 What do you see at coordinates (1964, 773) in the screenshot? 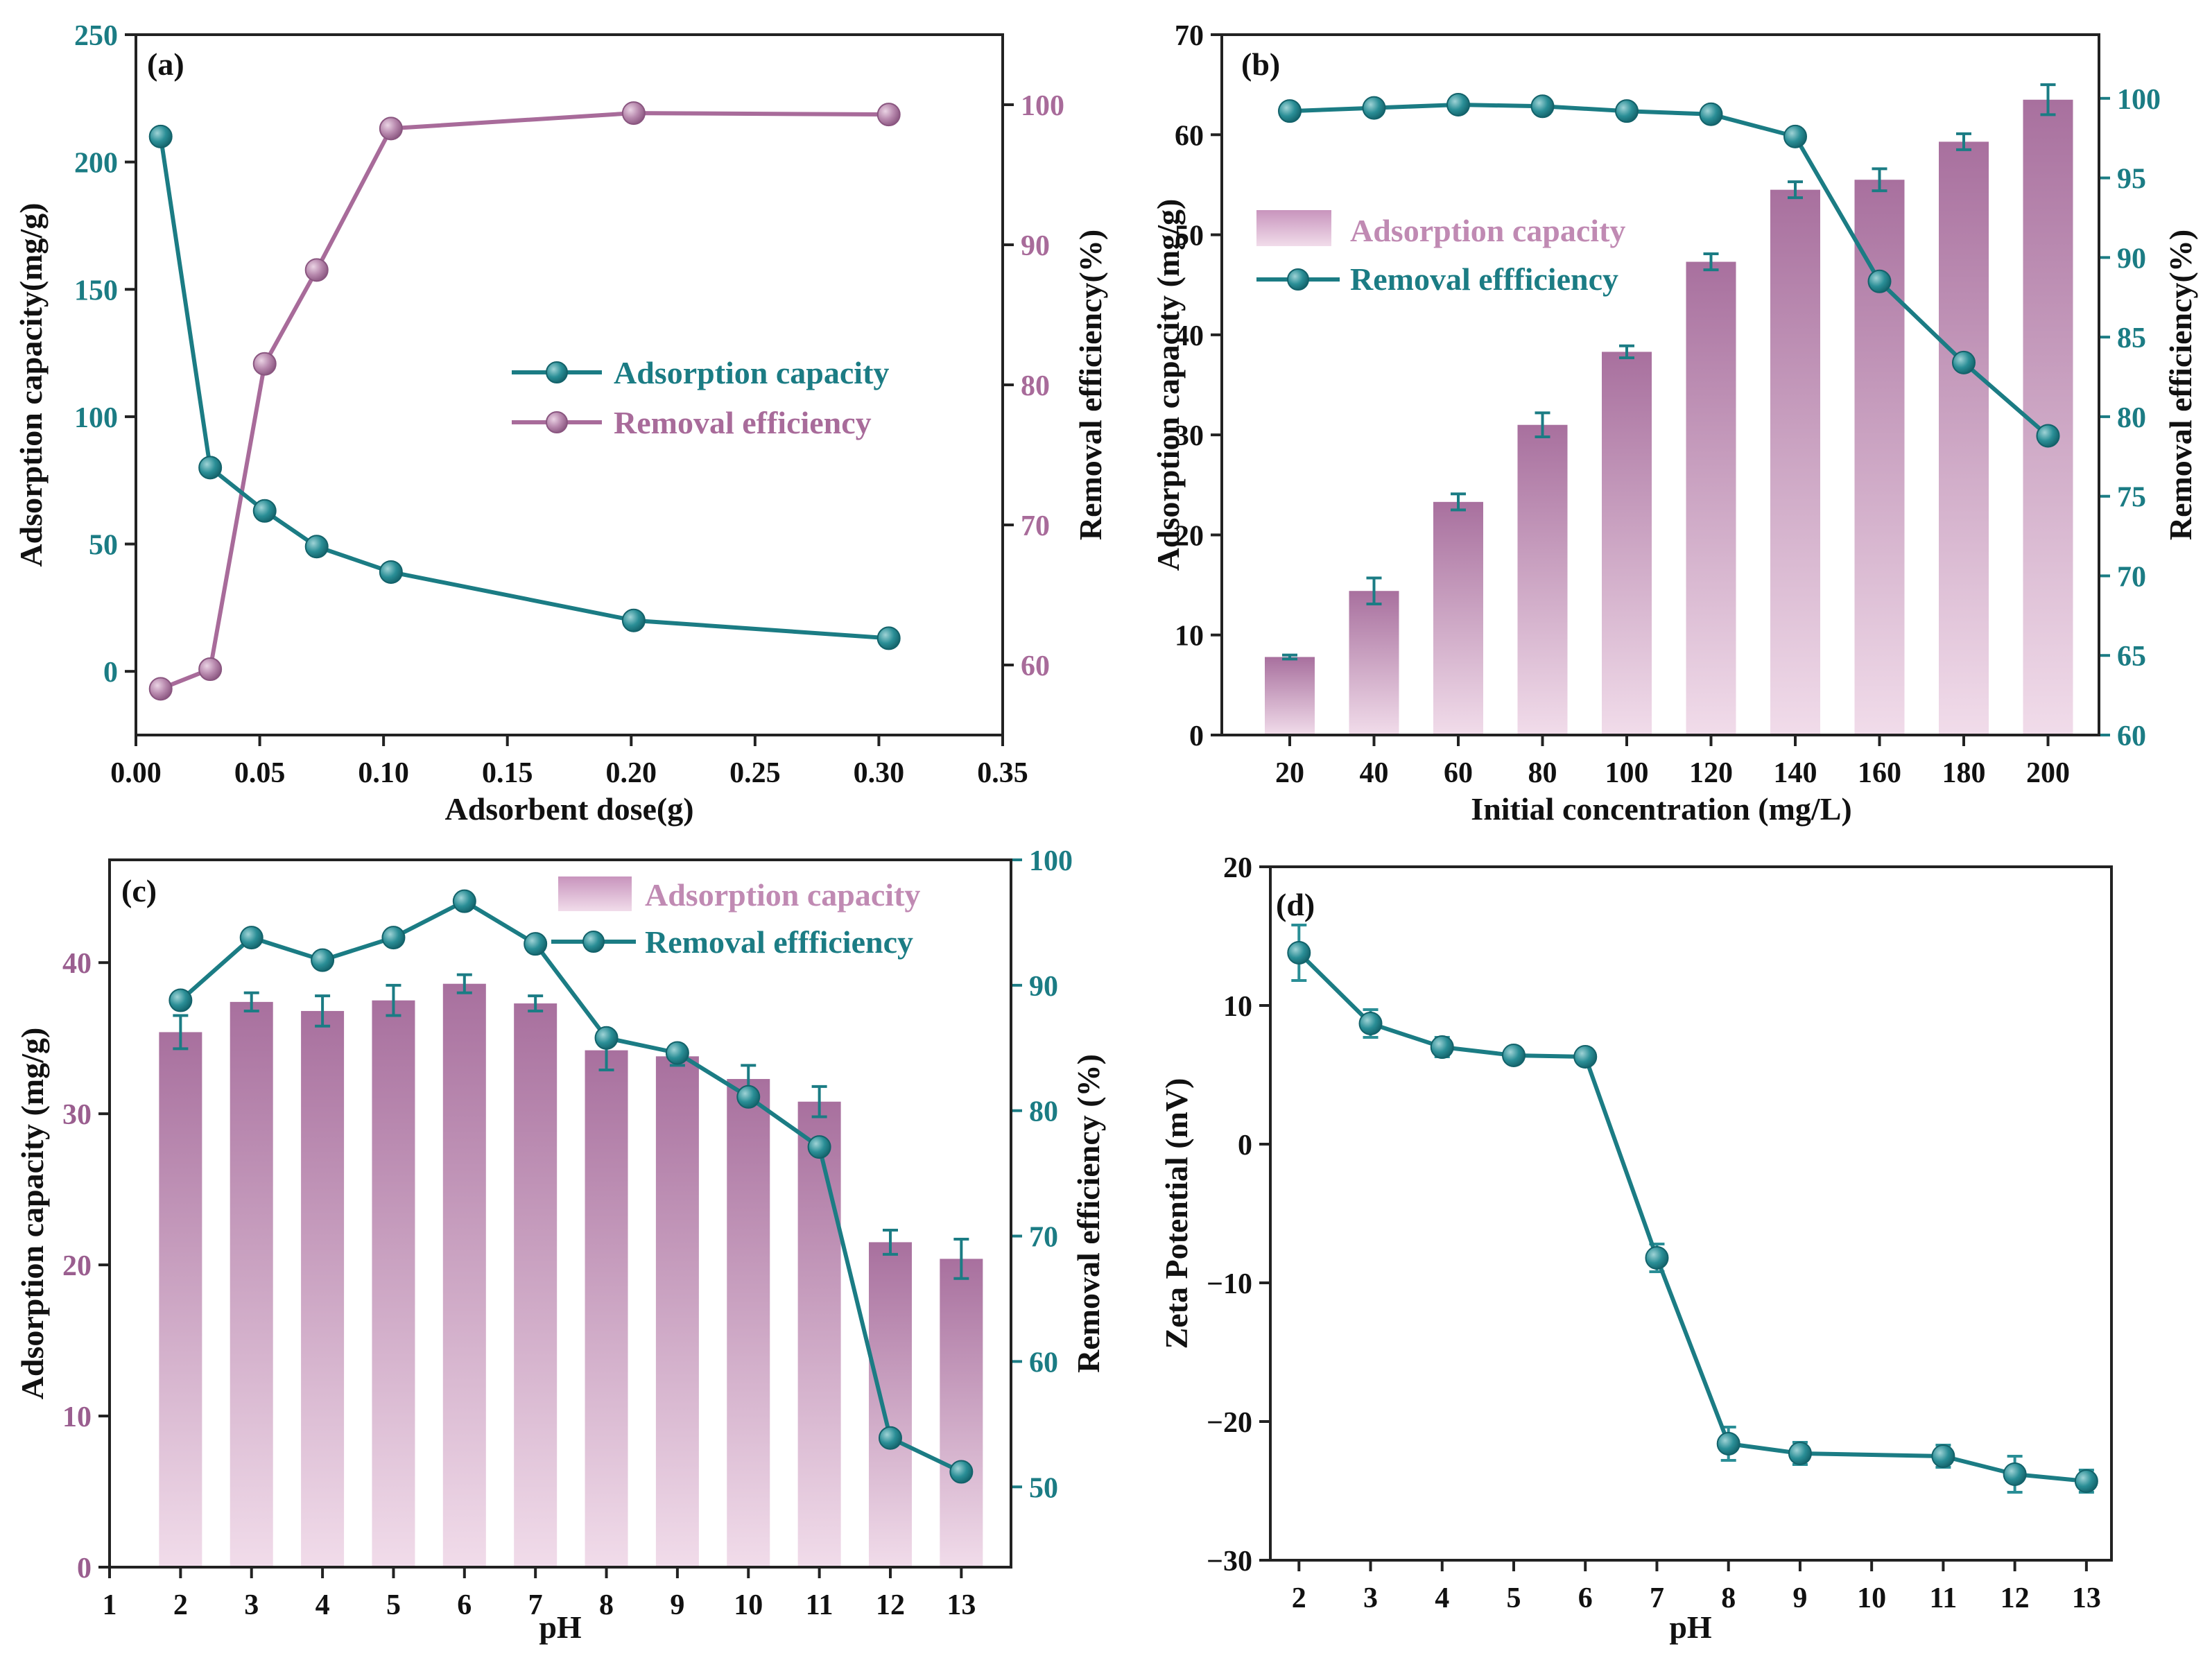
I see `x-tick-label: 180` at bounding box center [1964, 773].